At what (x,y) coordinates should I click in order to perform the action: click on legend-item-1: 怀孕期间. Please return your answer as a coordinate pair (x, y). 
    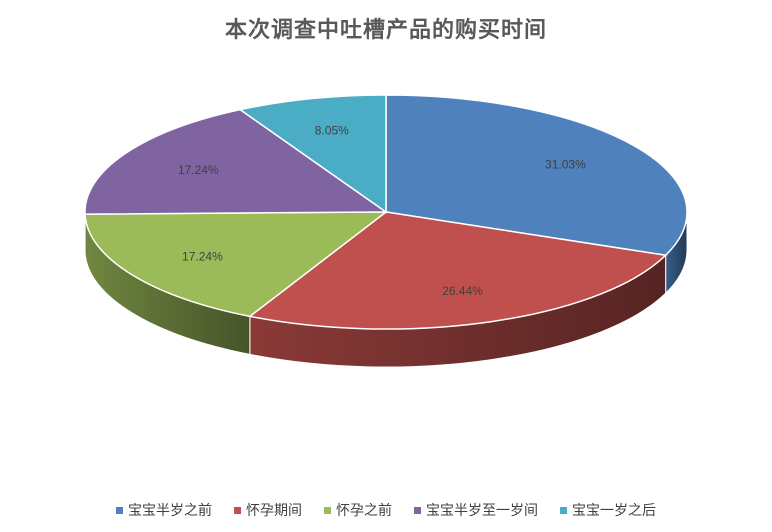
    Looking at the image, I should click on (268, 510).